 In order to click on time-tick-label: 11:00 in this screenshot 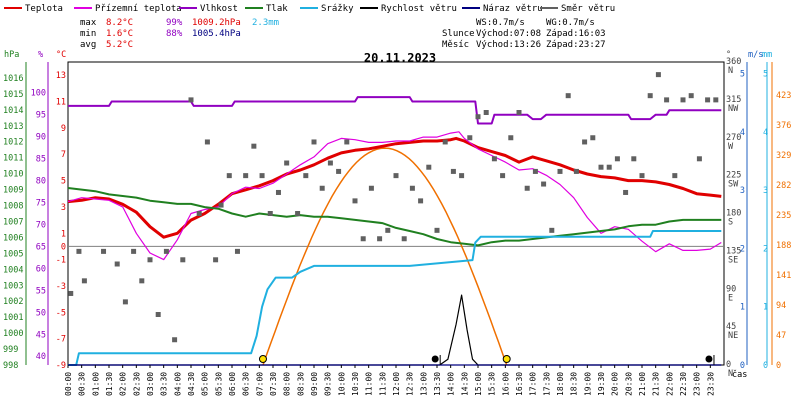, I will do `click(369, 384)`.